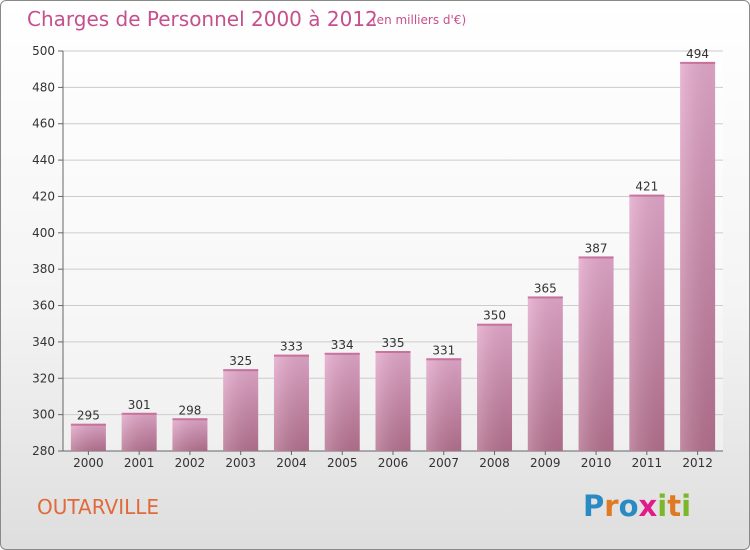  I want to click on y-tick-label: 400, so click(43, 233).